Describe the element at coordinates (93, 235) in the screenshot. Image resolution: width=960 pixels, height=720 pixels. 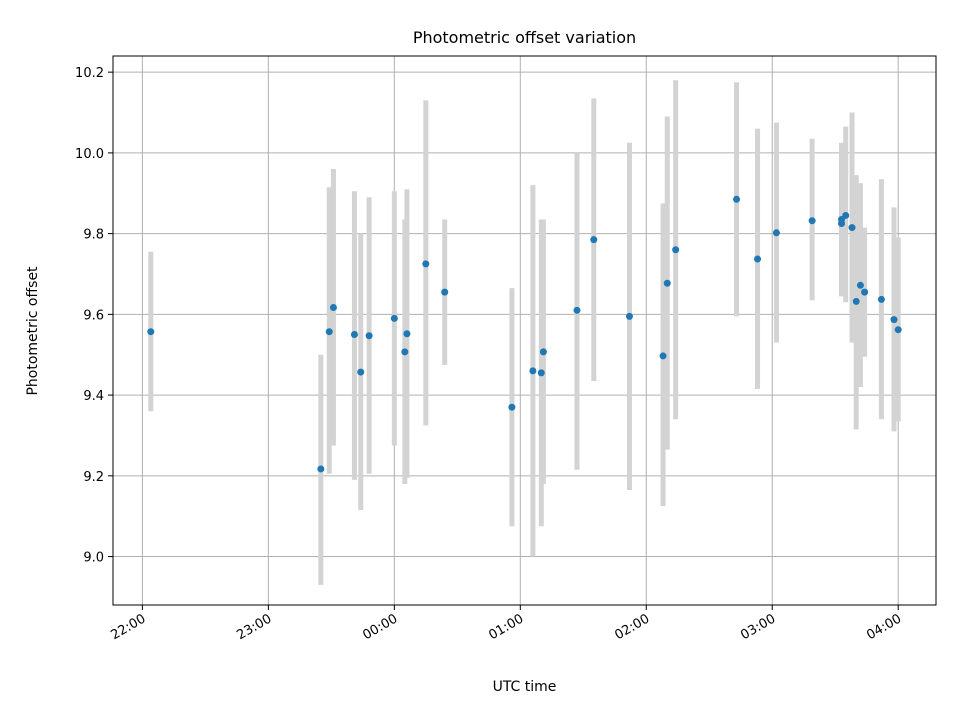
I see `y-tick-label: 9.8` at that location.